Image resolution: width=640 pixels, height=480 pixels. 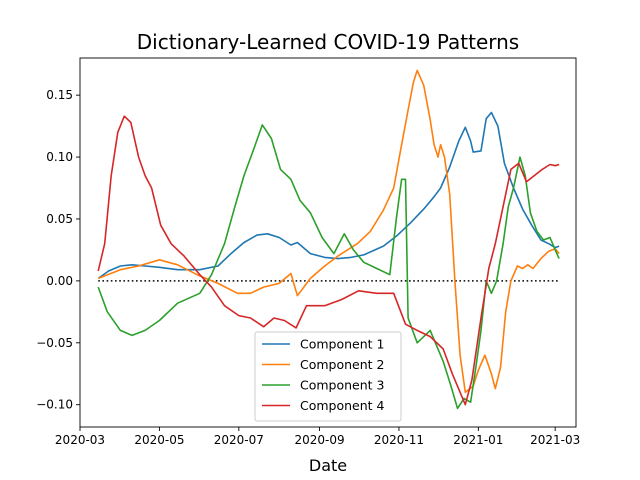 What do you see at coordinates (342, 364) in the screenshot?
I see `legend-label-component-2: Component 2` at bounding box center [342, 364].